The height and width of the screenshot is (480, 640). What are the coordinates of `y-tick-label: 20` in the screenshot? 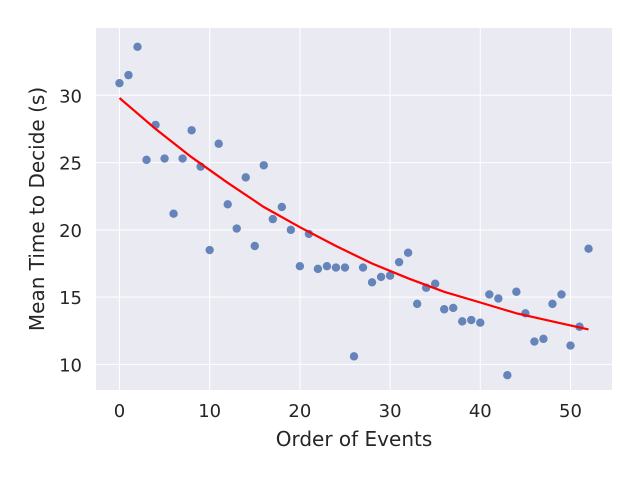 It's located at (70, 231).